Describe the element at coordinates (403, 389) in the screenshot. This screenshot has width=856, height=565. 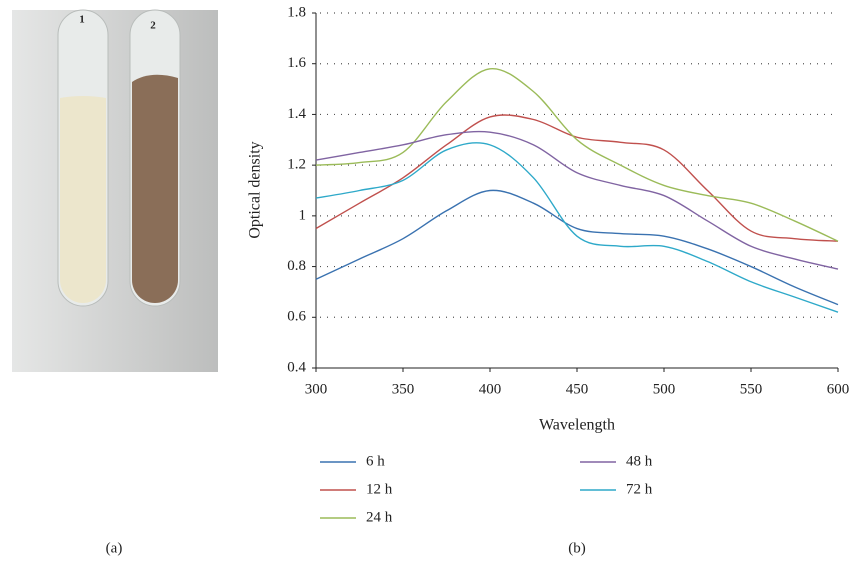
I see `x-tick-label: 350` at that location.